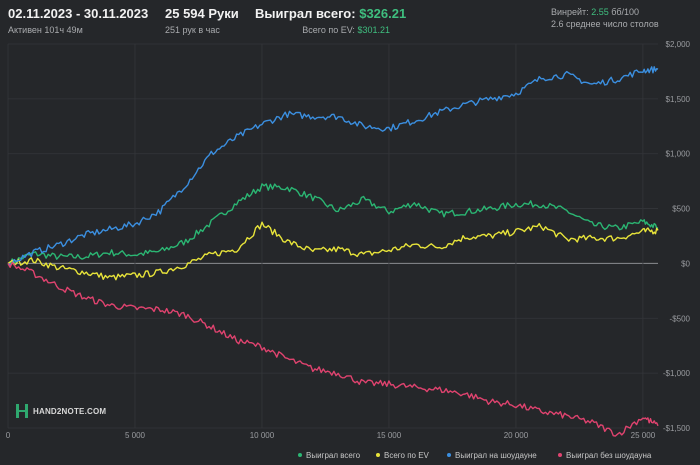  Describe the element at coordinates (192, 30) in the screenshot. I see `hands-per-hour: 251 рук в час` at that location.